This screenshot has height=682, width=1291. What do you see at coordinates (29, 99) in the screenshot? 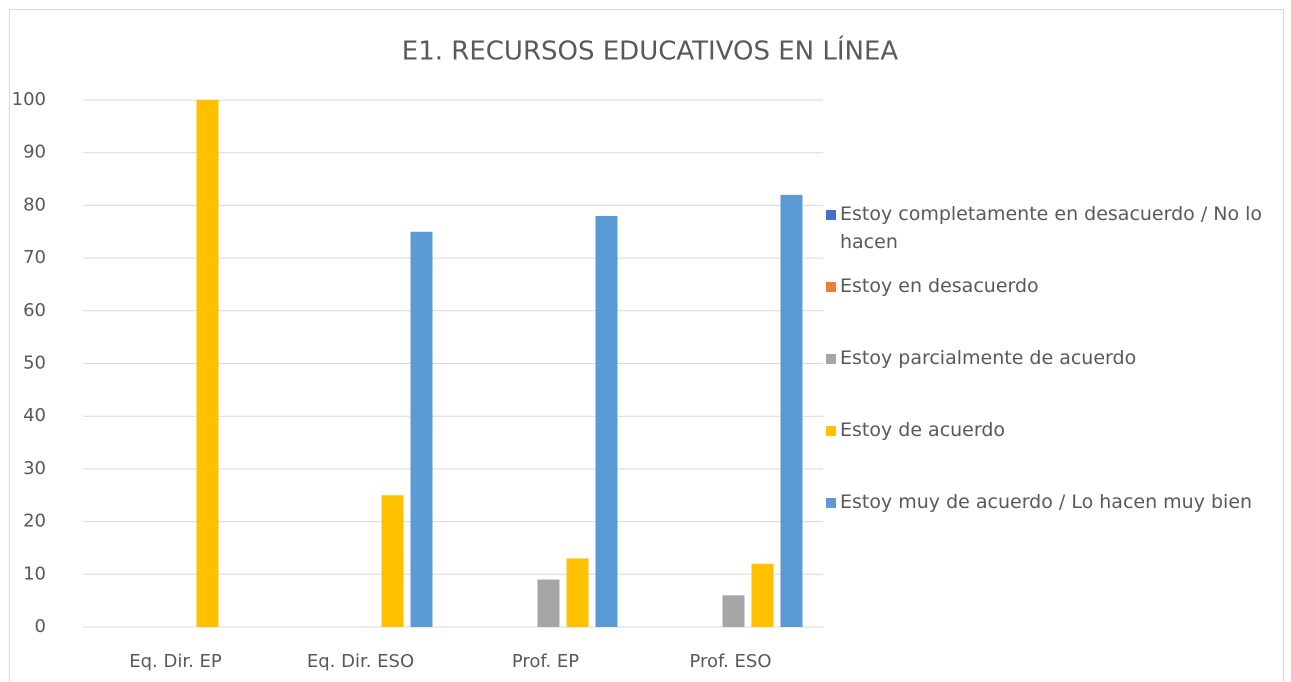
I see `y-tick-label: 100` at bounding box center [29, 99].